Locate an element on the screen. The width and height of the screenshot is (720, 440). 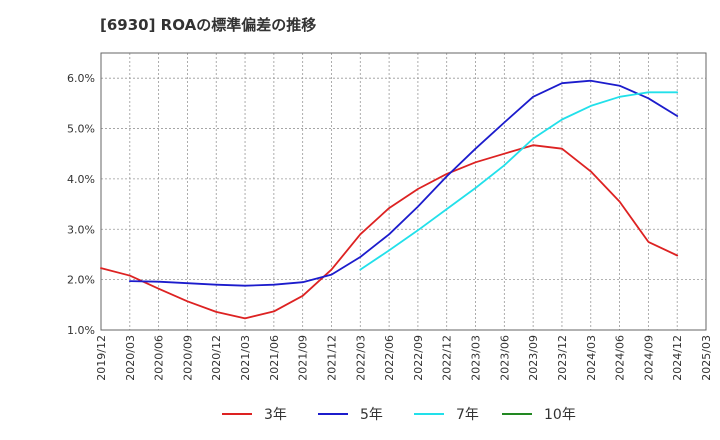
x-tick-label: 2020/06 is located at coordinates (159, 358).